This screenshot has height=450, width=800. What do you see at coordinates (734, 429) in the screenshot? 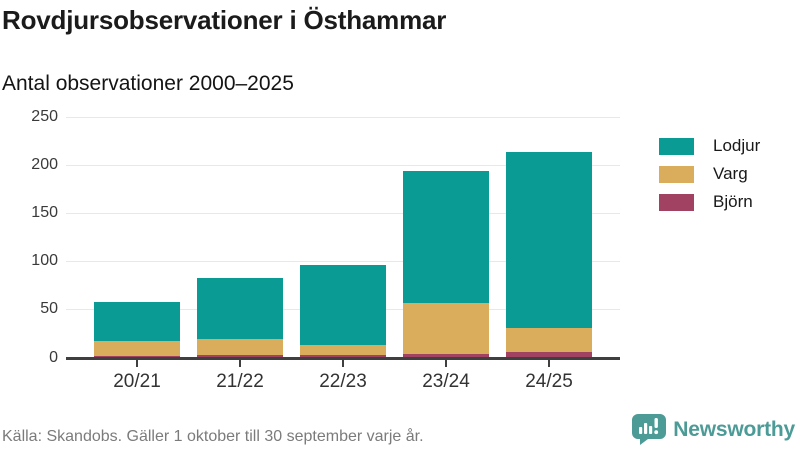
I see `brand-name: Newsworthy` at bounding box center [734, 429].